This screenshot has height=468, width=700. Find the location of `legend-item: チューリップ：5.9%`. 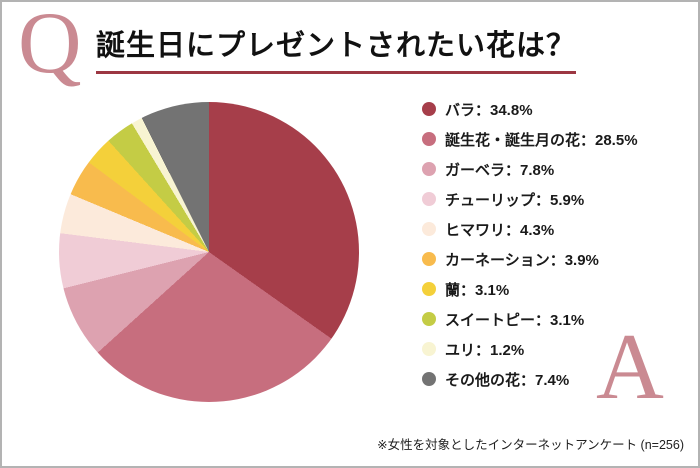

legend-item: チューリップ：5.9% is located at coordinates (530, 199).